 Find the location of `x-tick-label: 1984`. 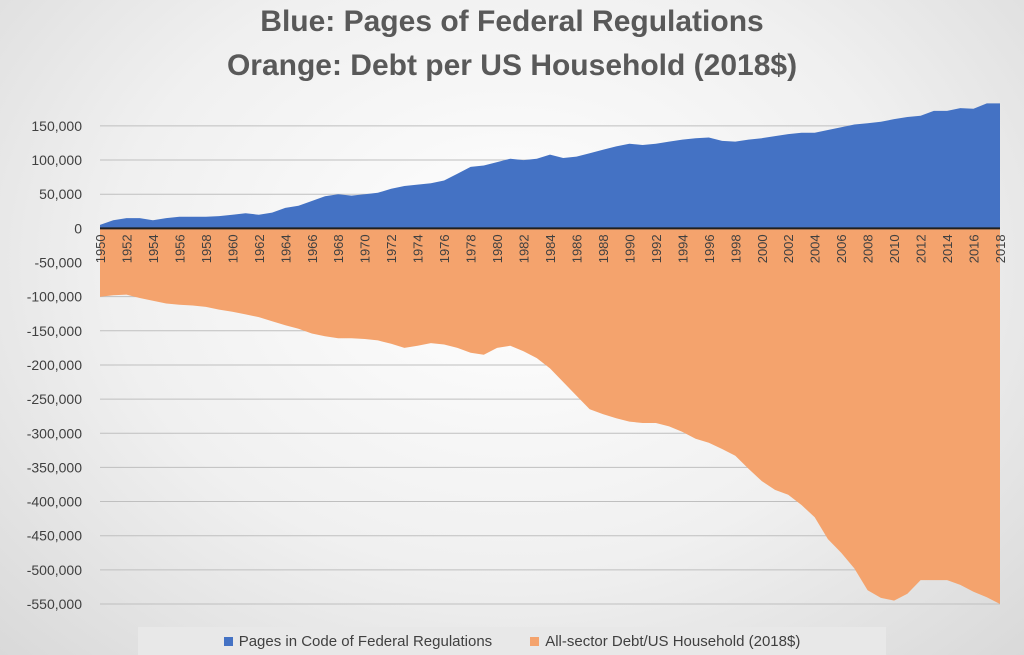

x-tick-label: 1984 is located at coordinates (550, 248).